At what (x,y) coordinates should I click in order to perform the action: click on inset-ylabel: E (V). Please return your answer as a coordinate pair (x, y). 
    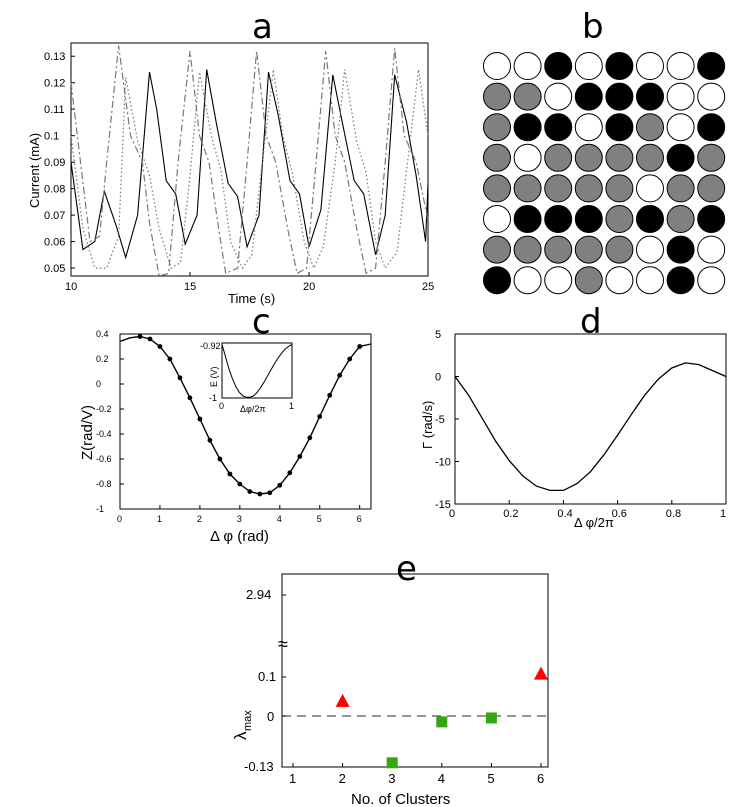
    Looking at the image, I should click on (214, 376).